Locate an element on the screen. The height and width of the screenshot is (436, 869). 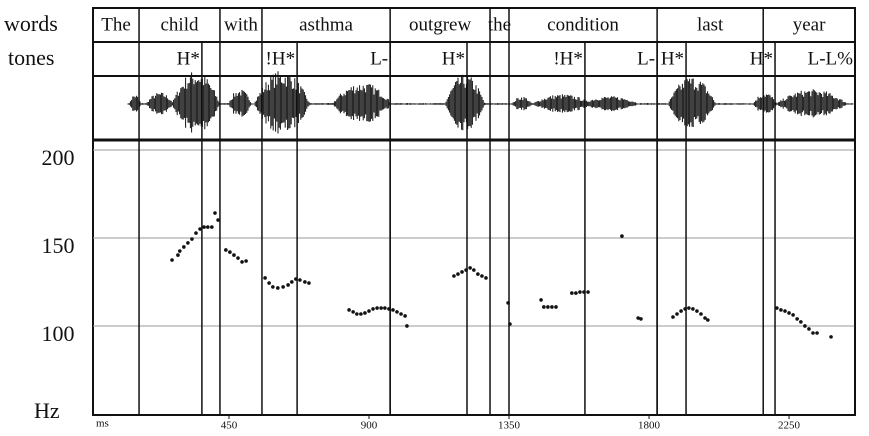
x-tick-label: 2250 is located at coordinates (789, 426).